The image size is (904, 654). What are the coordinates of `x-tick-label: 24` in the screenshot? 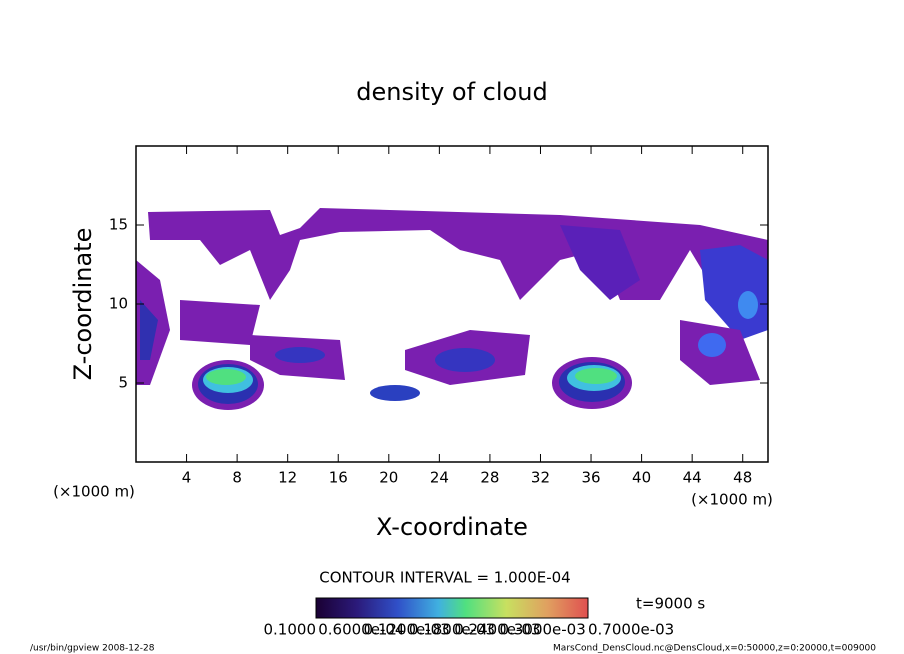 It's located at (439, 478).